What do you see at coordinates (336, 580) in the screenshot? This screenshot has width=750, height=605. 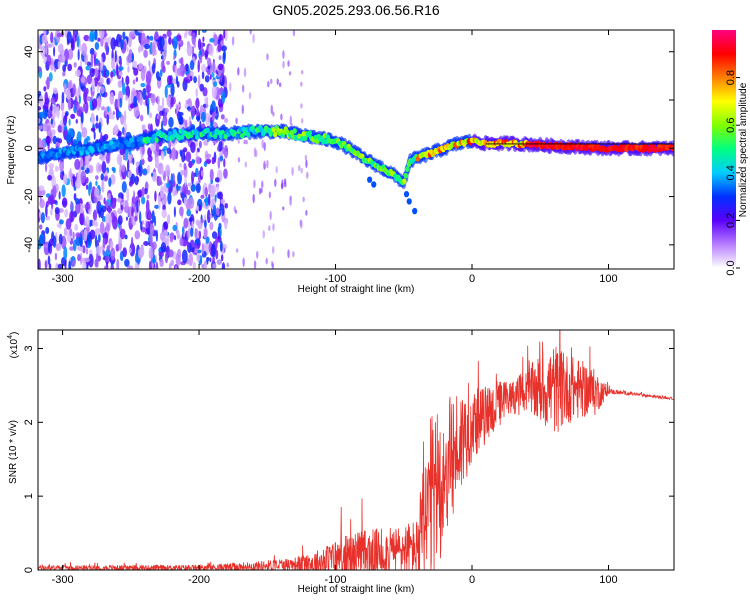 I see `bottom-x-tick-label: -100` at bounding box center [336, 580].